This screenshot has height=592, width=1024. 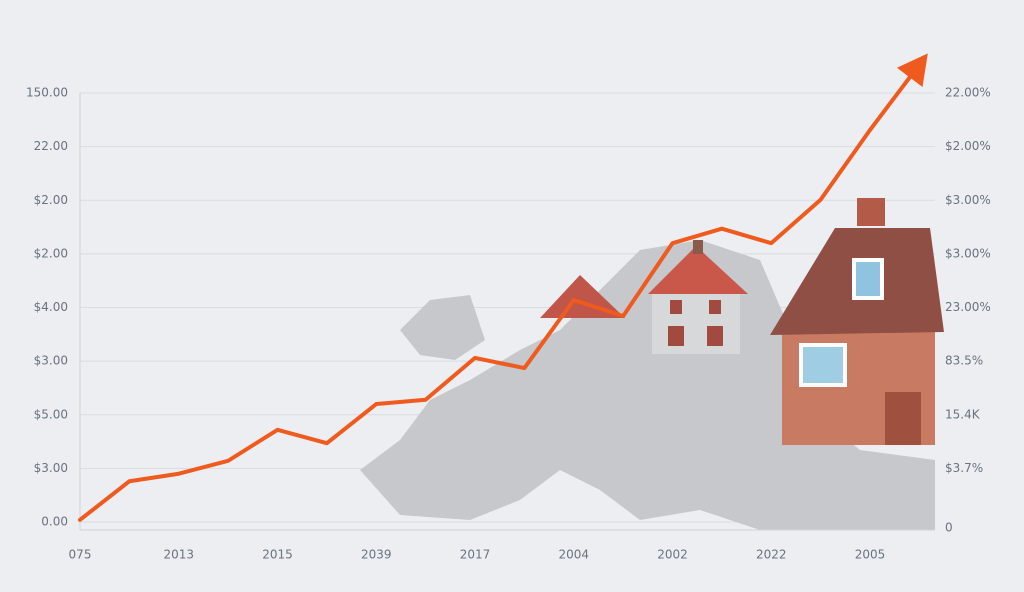 I want to click on x-tick-label: 2013, so click(x=178, y=555).